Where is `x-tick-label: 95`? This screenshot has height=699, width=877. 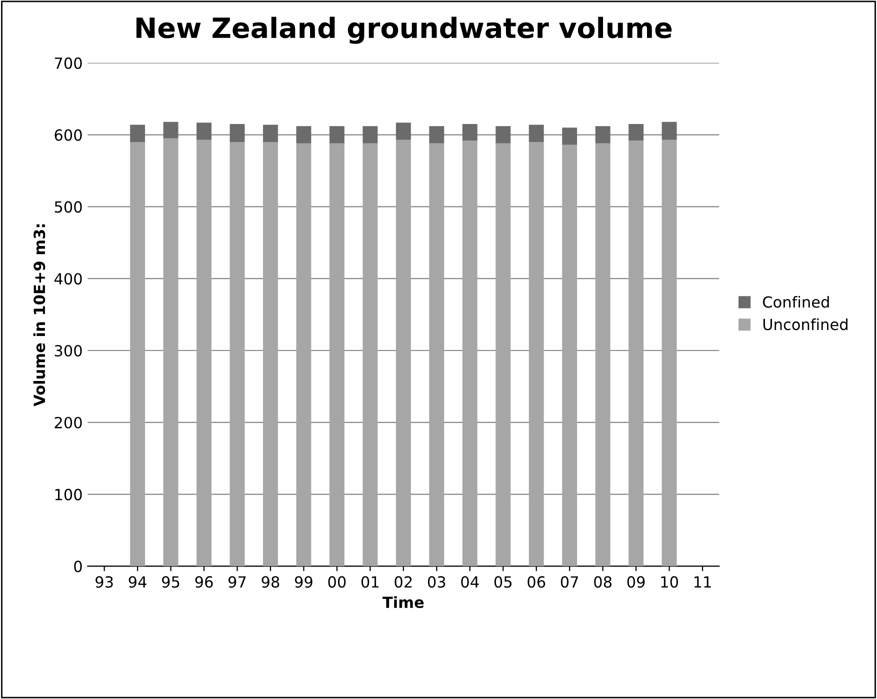 x-tick-label: 95 is located at coordinates (171, 582).